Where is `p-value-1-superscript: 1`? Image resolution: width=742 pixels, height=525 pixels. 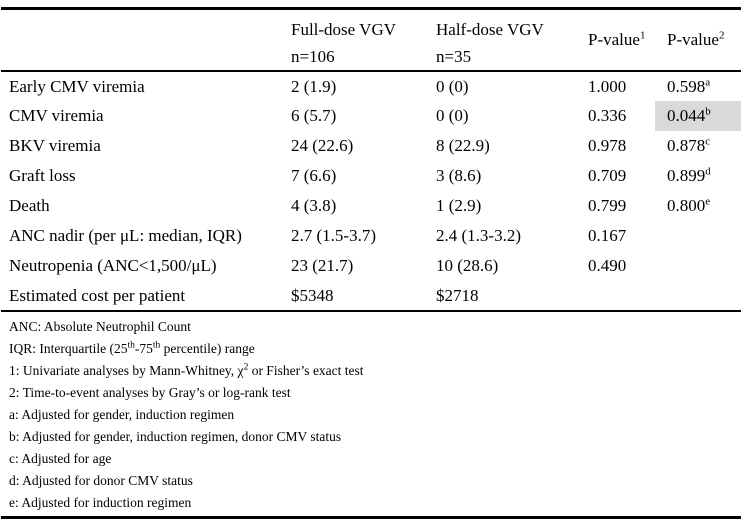 p-value-1-superscript: 1 is located at coordinates (642, 35).